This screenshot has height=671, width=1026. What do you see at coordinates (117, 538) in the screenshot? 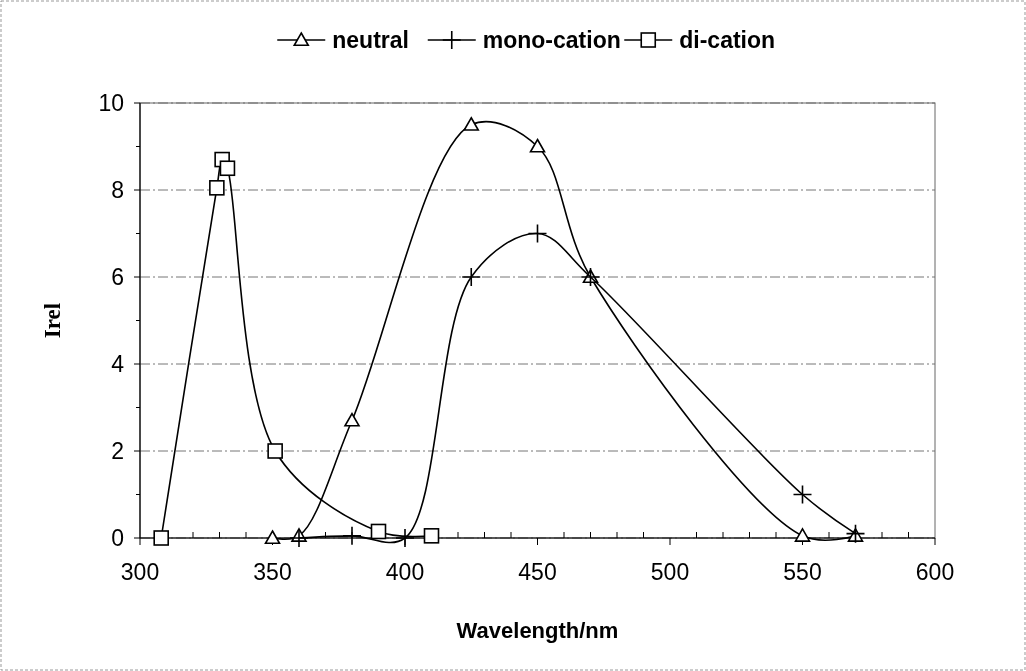
I see `y-tick-label: 0` at bounding box center [117, 538].